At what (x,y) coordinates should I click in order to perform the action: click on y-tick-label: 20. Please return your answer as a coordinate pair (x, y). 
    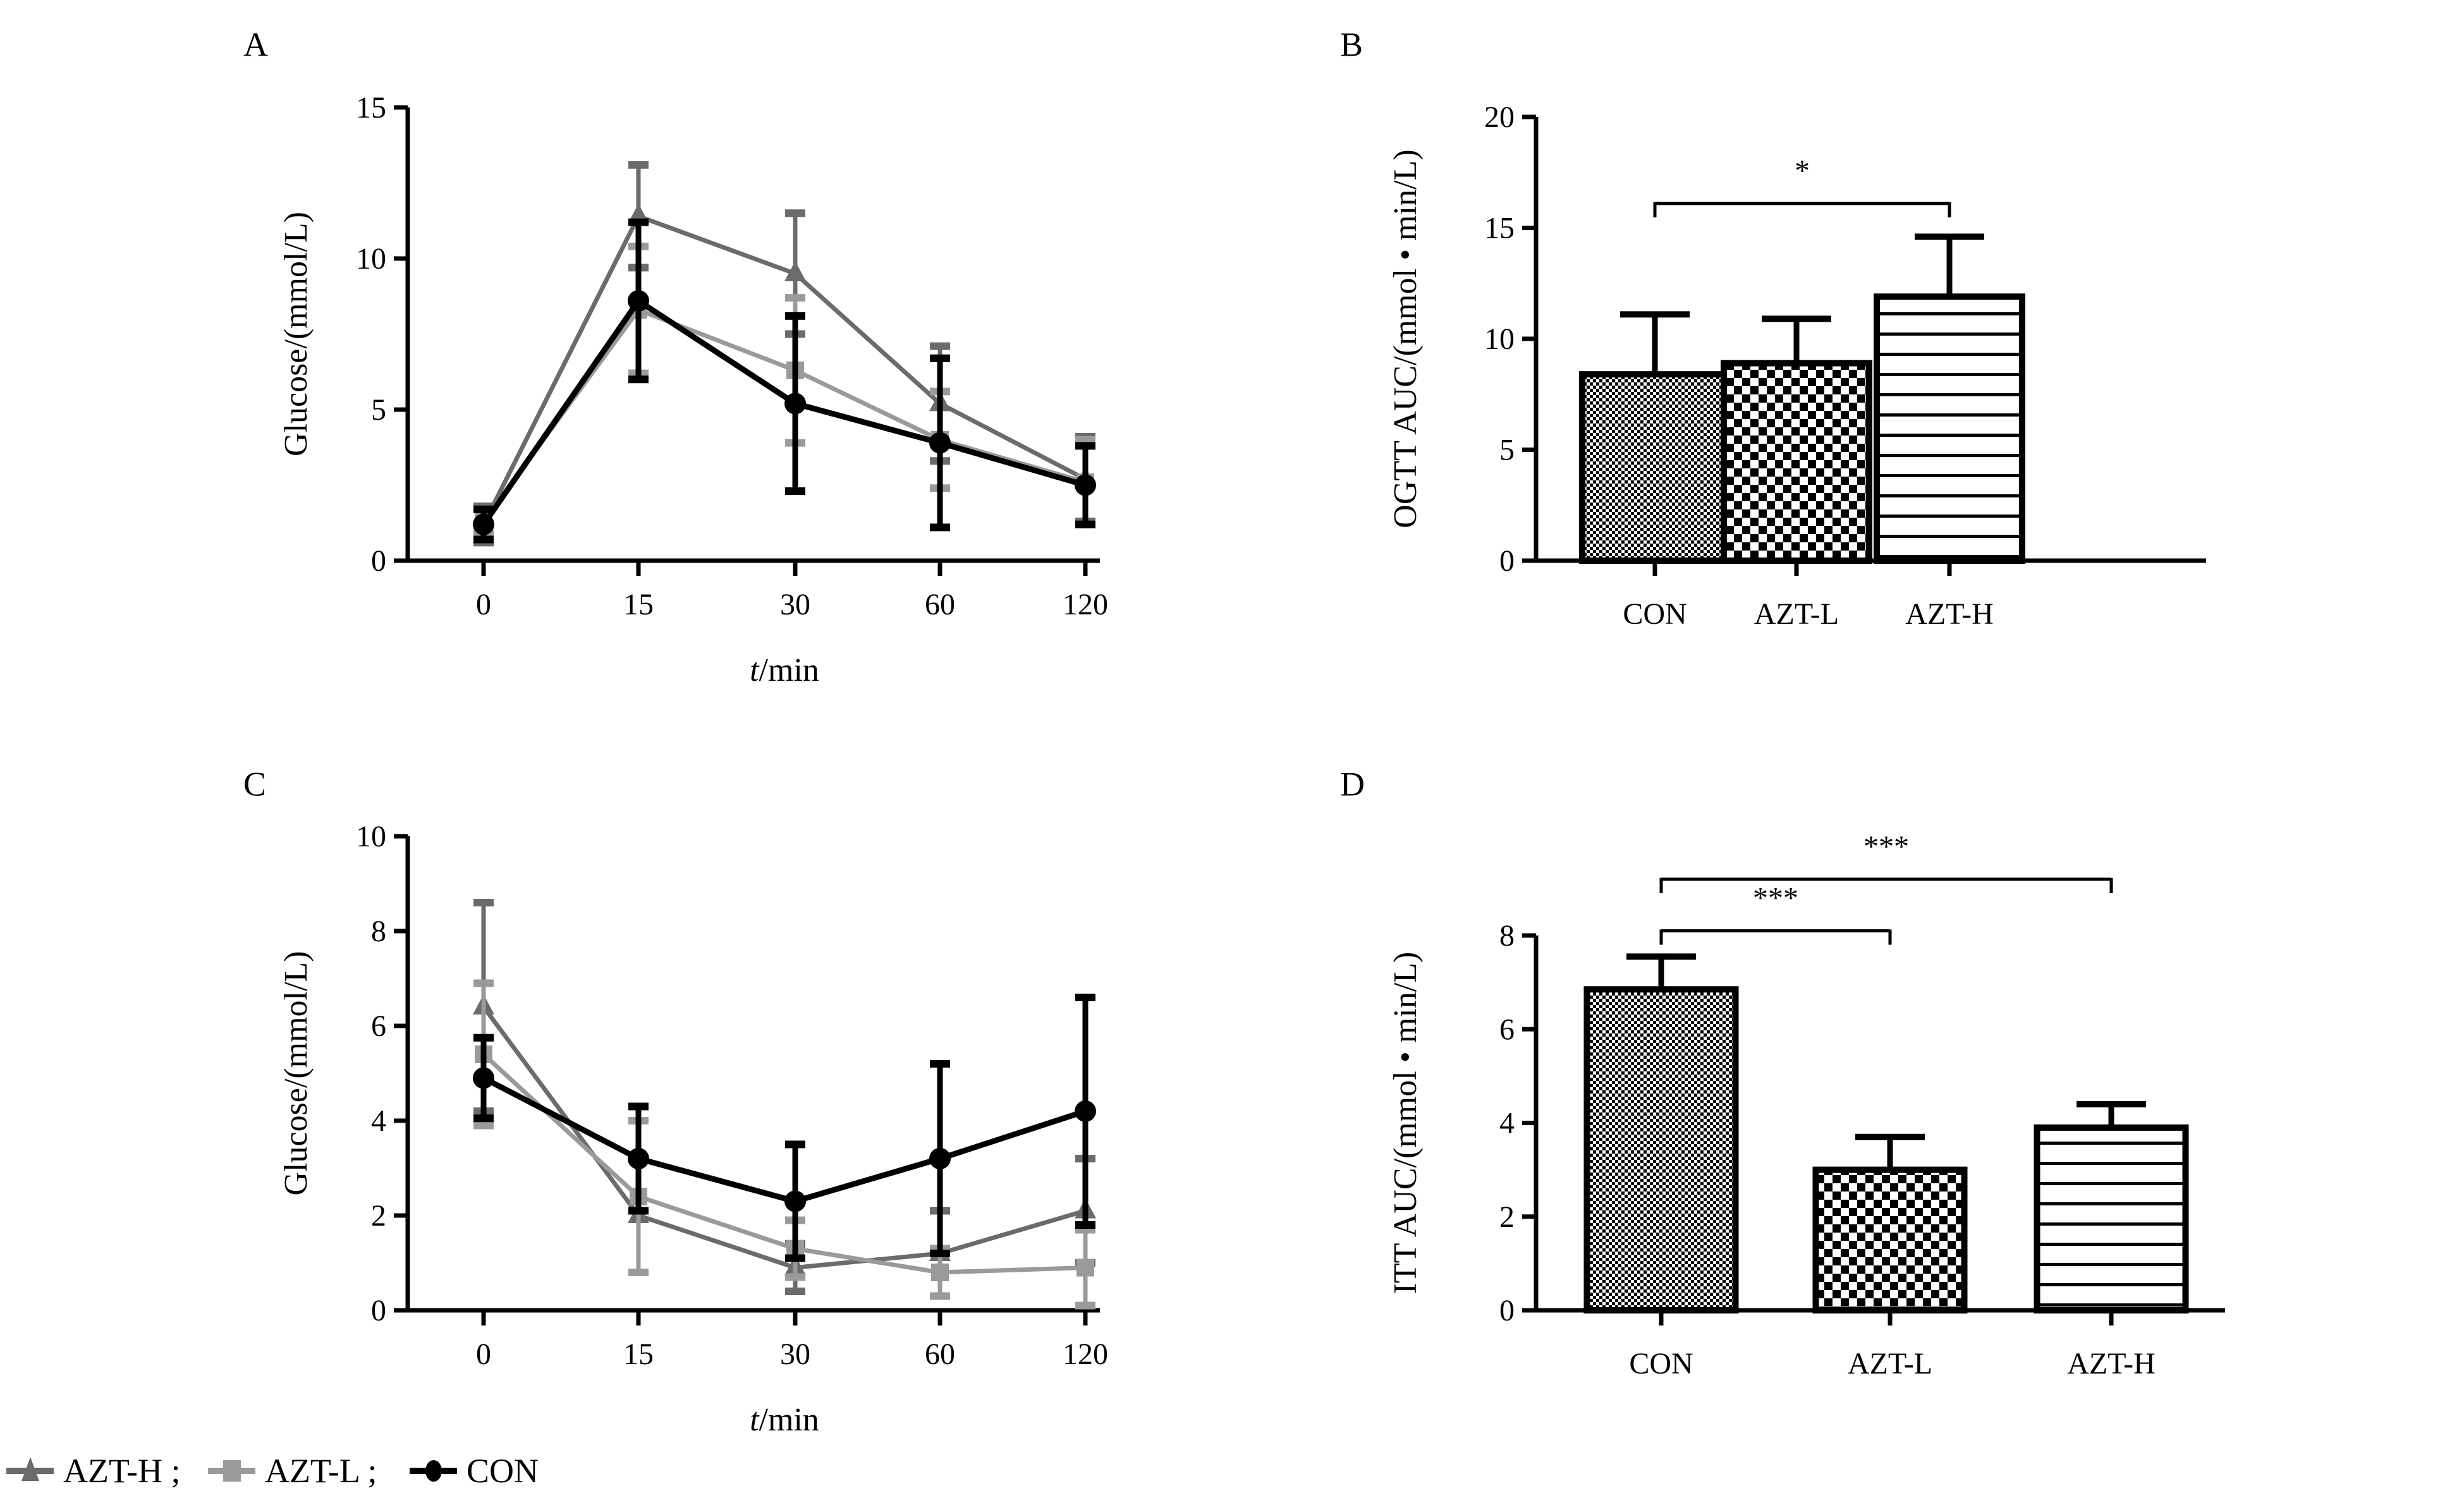
    Looking at the image, I should click on (1499, 117).